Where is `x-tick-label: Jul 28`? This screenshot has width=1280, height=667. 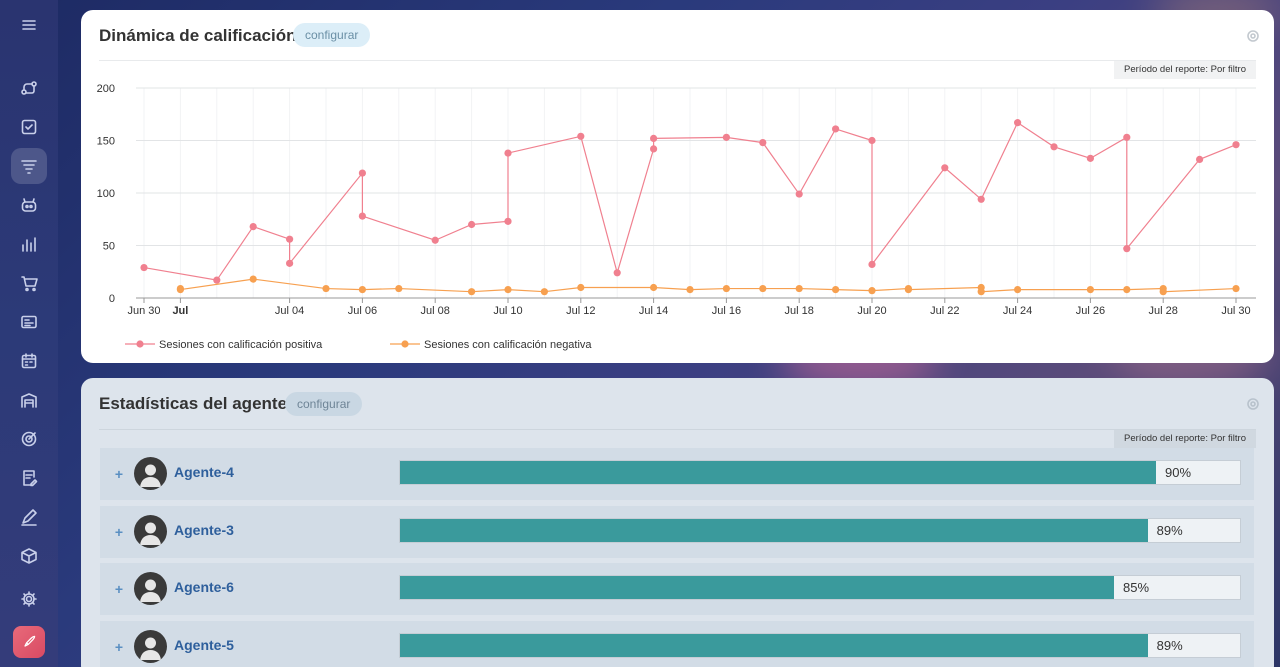 x-tick-label: Jul 28 is located at coordinates (1163, 311).